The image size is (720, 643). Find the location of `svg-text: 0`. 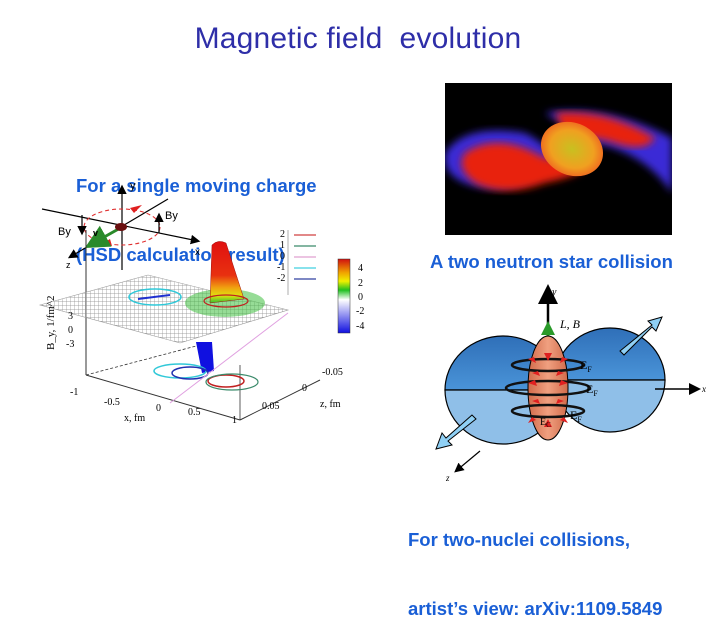

svg-text: 0 is located at coordinates (282, 256).